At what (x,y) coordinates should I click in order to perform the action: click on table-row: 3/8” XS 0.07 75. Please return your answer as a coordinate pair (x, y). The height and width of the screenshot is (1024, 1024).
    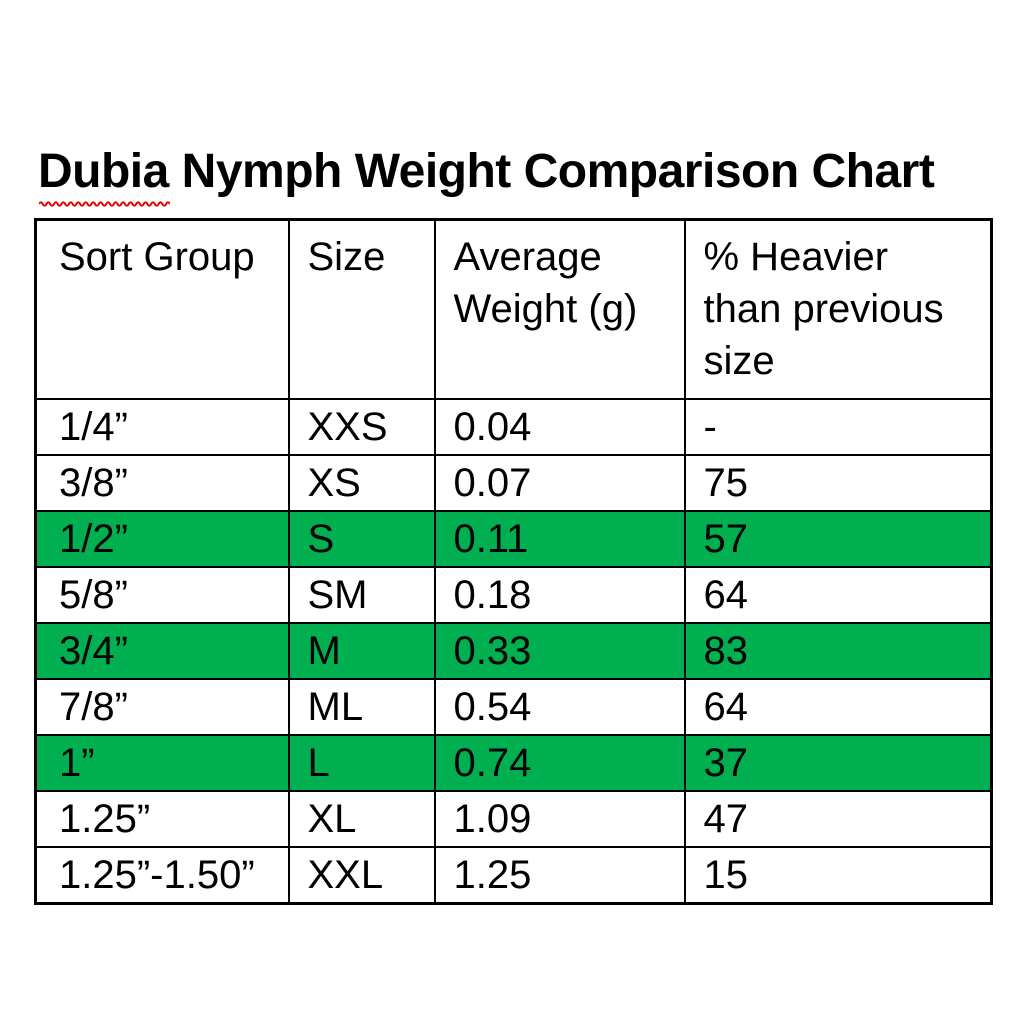
    Looking at the image, I should click on (513, 483).